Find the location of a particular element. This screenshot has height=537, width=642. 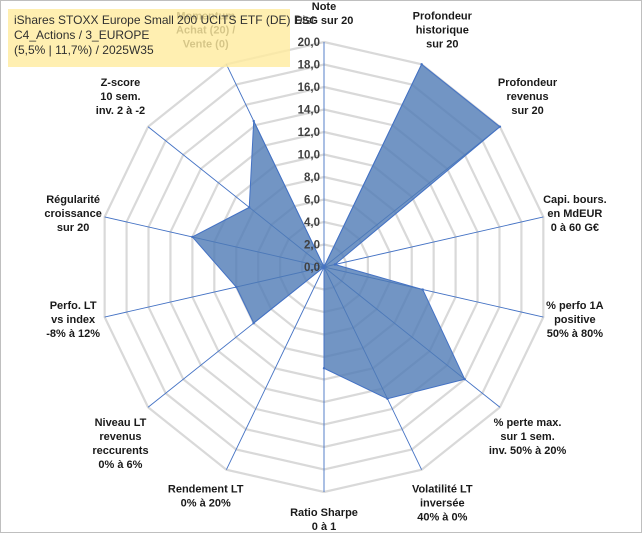

axis-label: Capi. bours. en MdEUR 0 à 60 G€ is located at coordinates (575, 214).